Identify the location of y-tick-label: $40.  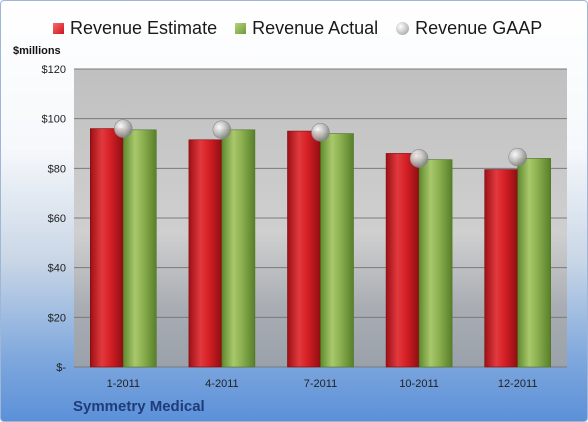
(57, 269).